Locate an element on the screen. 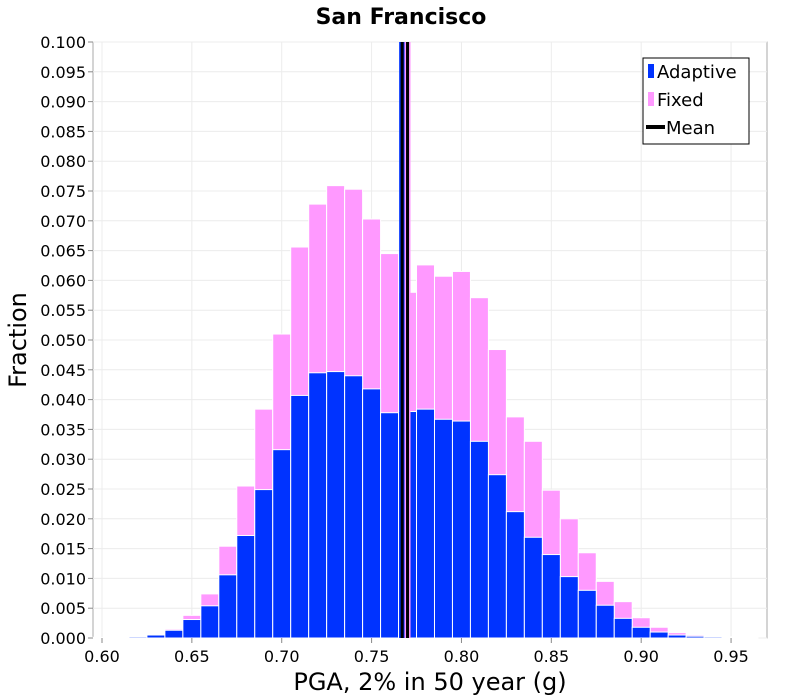 The height and width of the screenshot is (700, 800). x-tick-label: 0.75 is located at coordinates (372, 656).